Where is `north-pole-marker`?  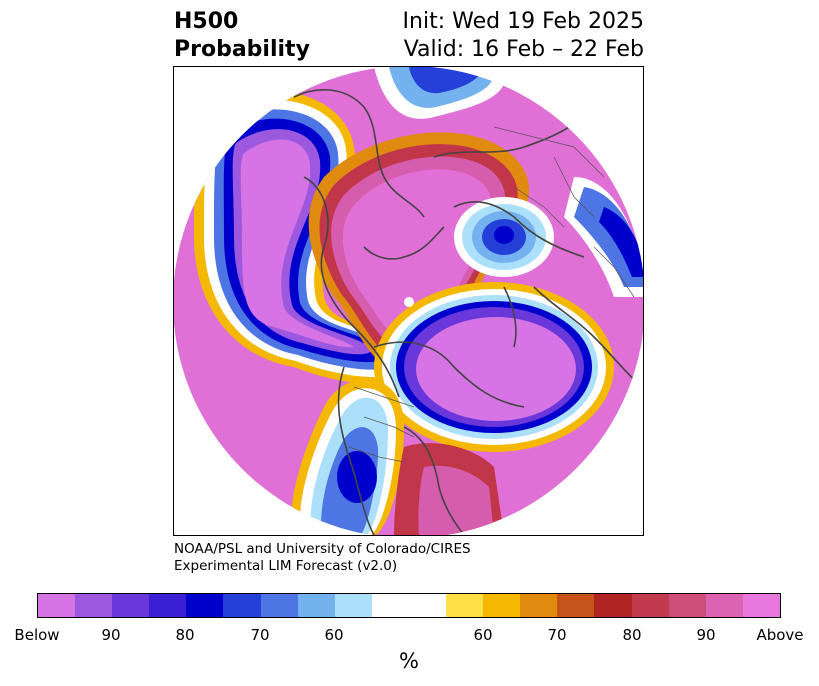
north-pole-marker is located at coordinates (409, 302).